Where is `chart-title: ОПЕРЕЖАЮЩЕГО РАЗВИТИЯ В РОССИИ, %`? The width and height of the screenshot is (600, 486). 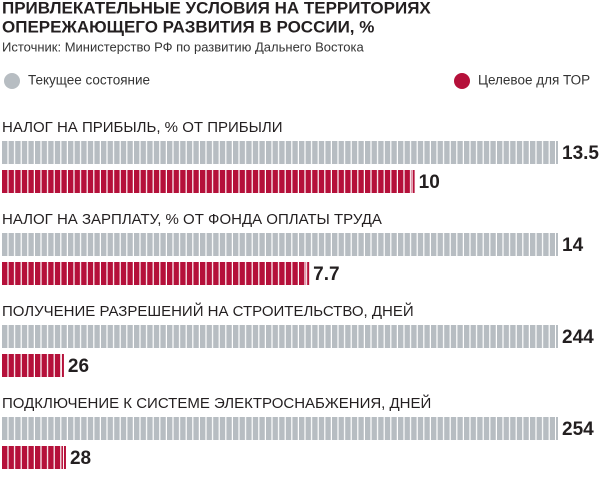 chart-title: ОПЕРЕЖАЮЩЕГО РАЗВИТИЯ В РОССИИ, % is located at coordinates (188, 26).